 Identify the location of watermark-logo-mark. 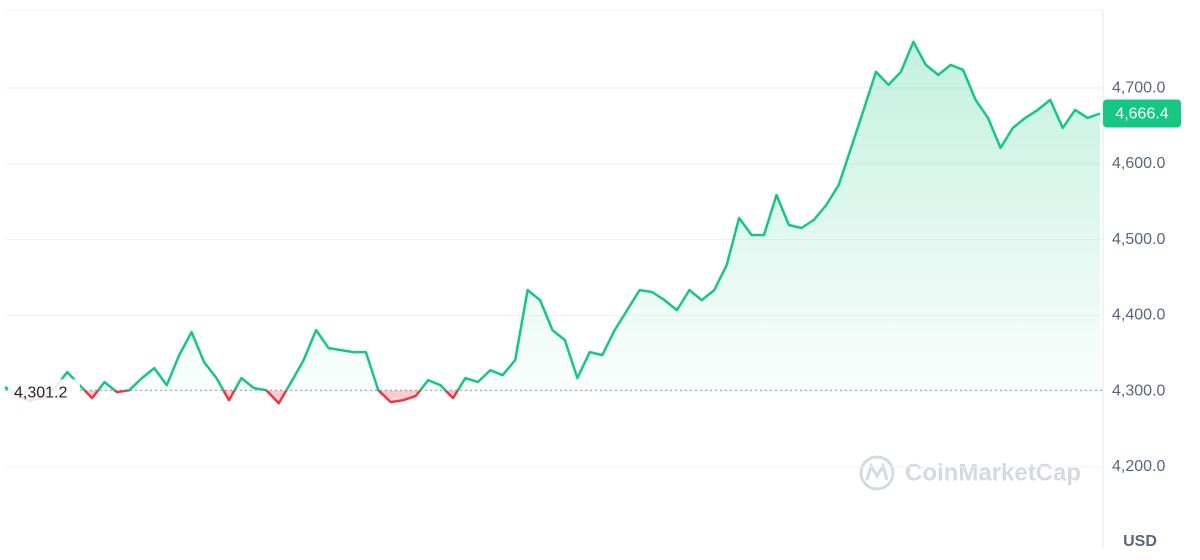
(877, 471).